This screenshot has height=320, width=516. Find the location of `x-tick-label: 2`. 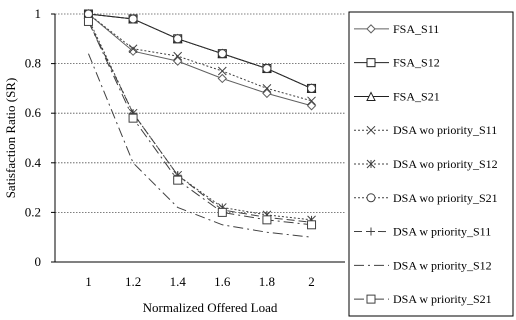

x-tick-label: 2 is located at coordinates (311, 281).